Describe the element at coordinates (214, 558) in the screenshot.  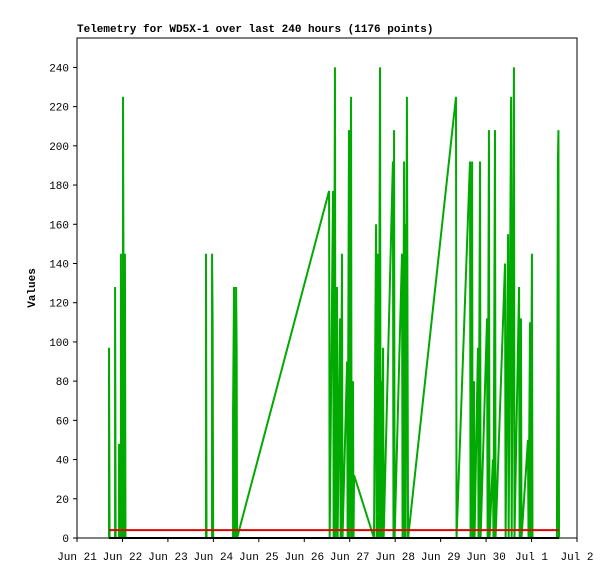
I see `x-tick-label: Jun 24` at that location.